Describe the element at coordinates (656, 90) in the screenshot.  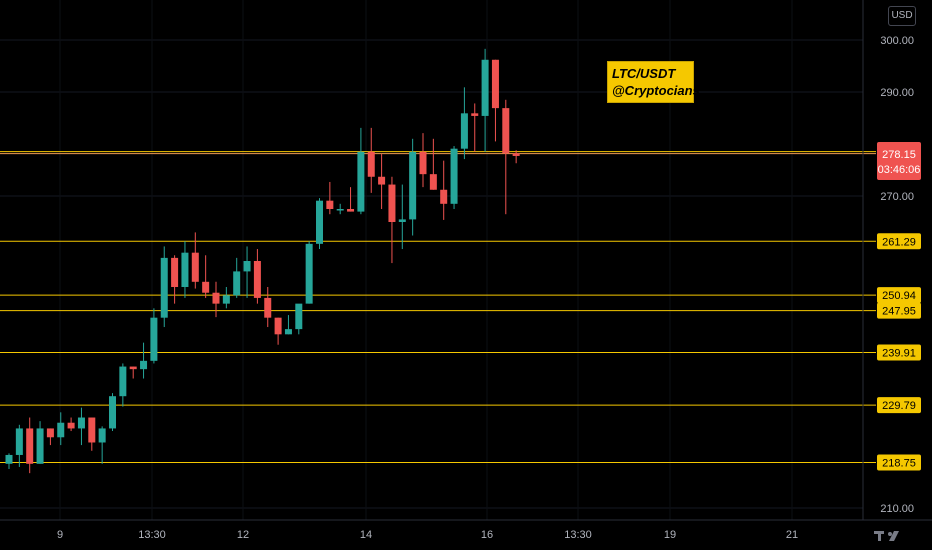
I see `annotation-author: @Cryptocians` at that location.